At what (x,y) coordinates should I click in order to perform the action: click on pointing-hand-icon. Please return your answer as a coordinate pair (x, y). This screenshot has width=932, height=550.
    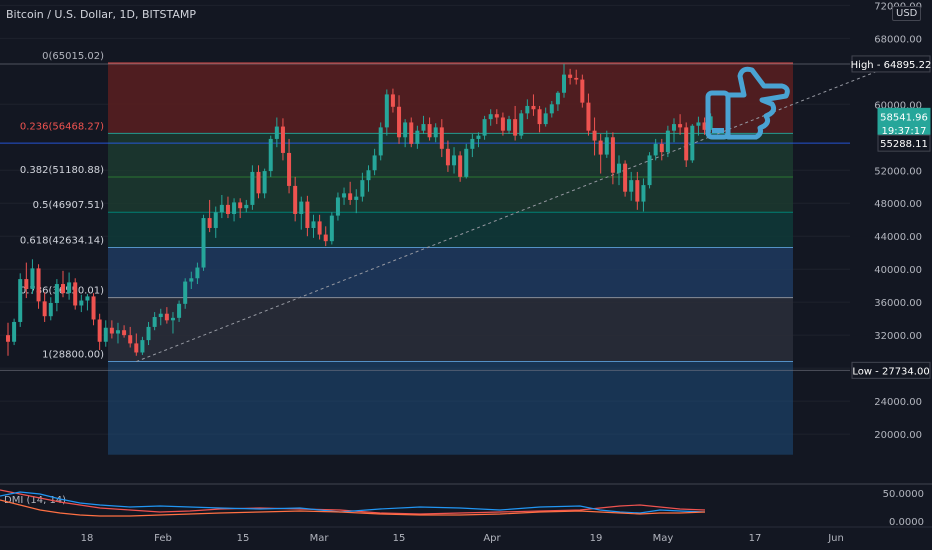
    Looking at the image, I should click on (747, 103).